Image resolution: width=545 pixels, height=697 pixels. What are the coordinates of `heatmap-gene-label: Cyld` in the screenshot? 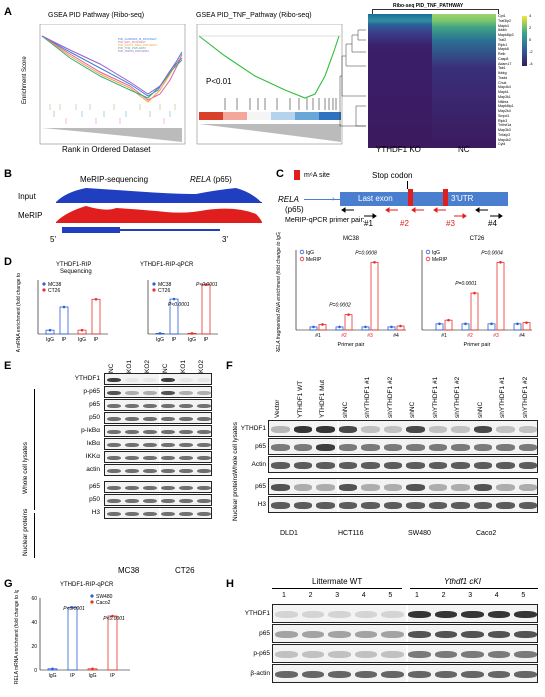 It's located at (502, 144).